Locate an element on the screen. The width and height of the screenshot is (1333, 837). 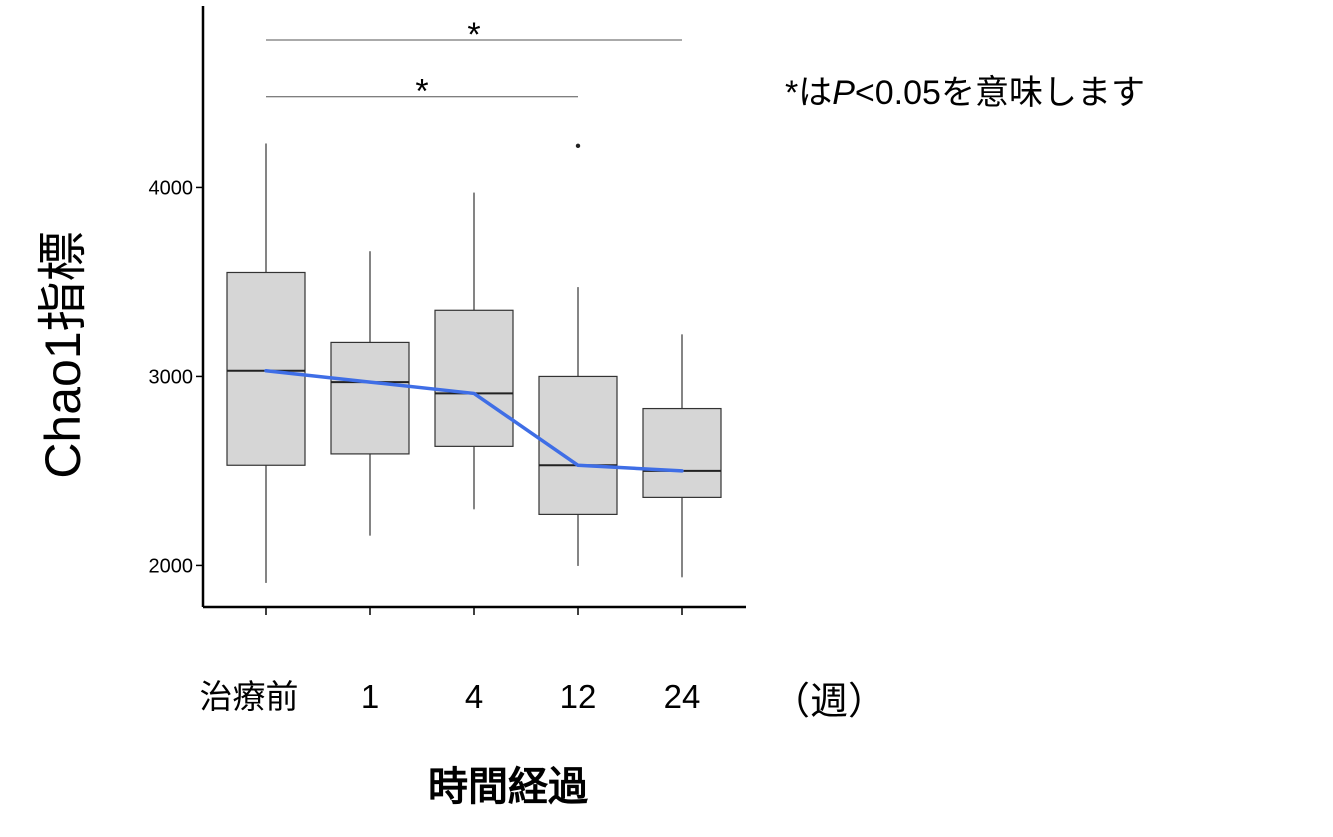
significance-note: *はP<0.05を意味します is located at coordinates (965, 93).